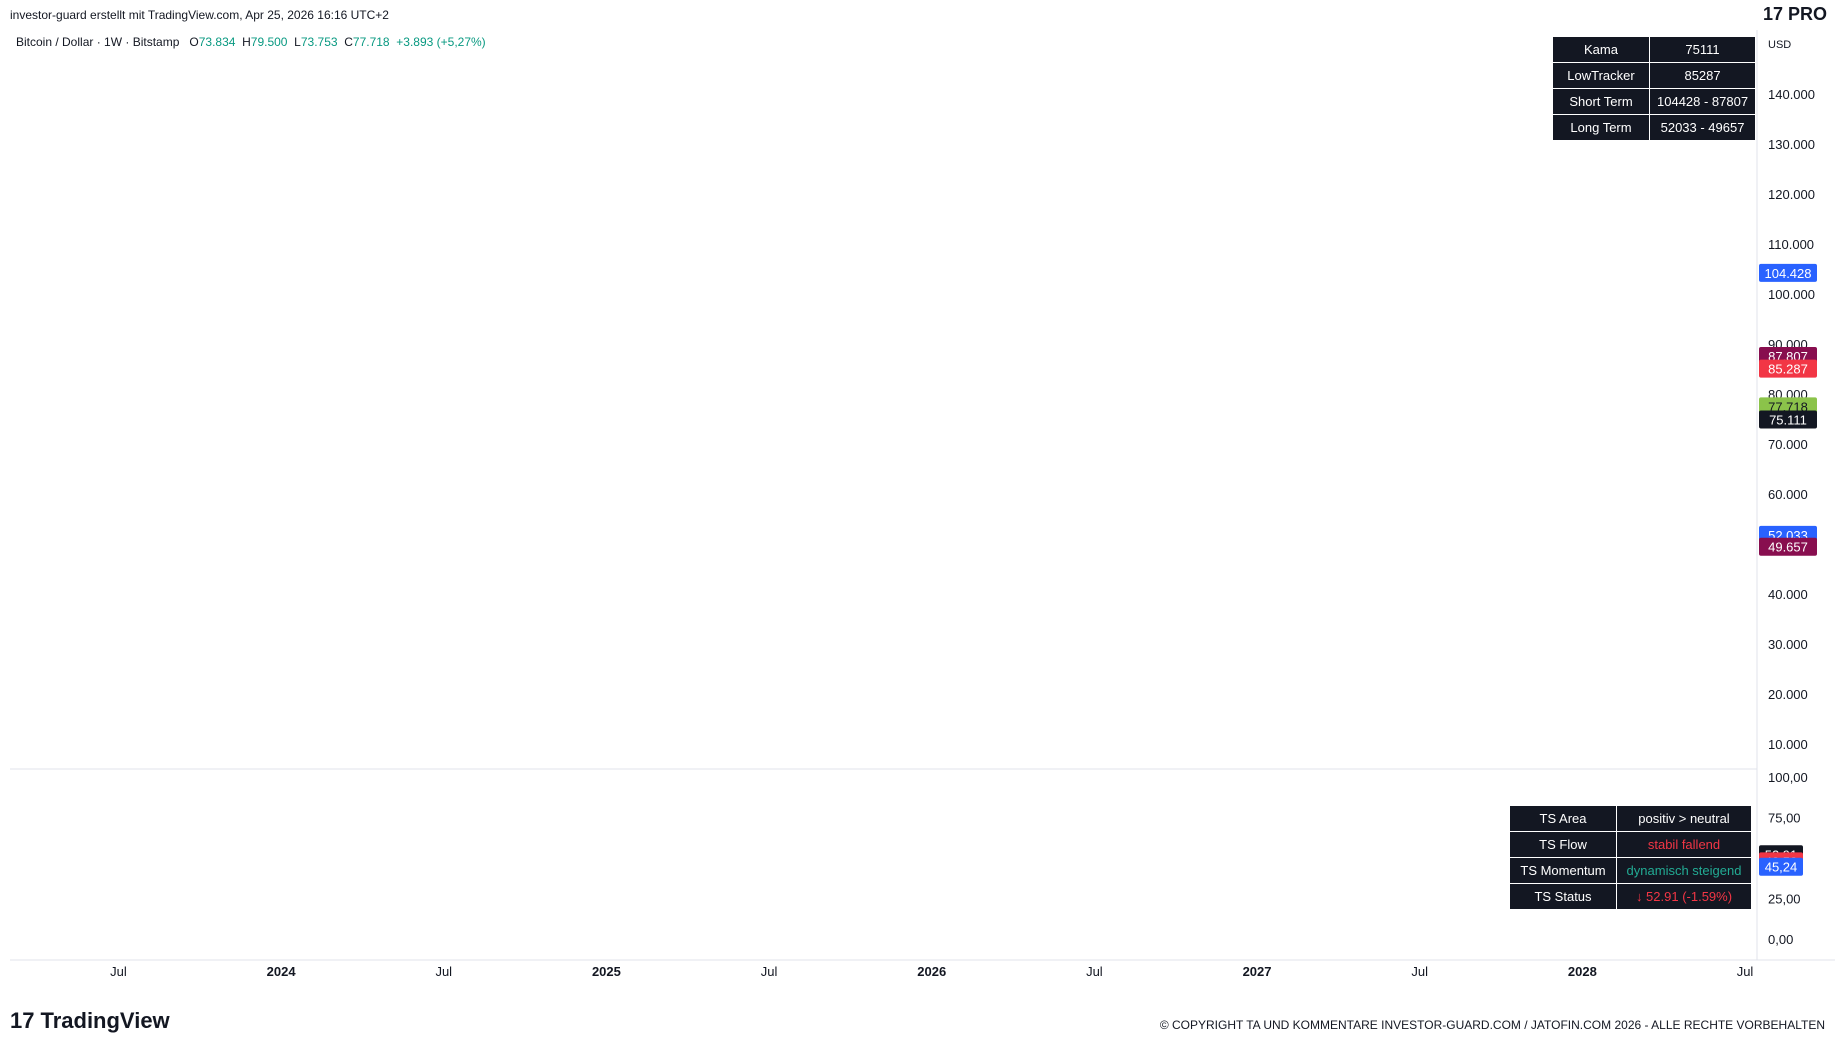  What do you see at coordinates (22, 1020) in the screenshot?
I see `tradingview-mark-icon: 17` at bounding box center [22, 1020].